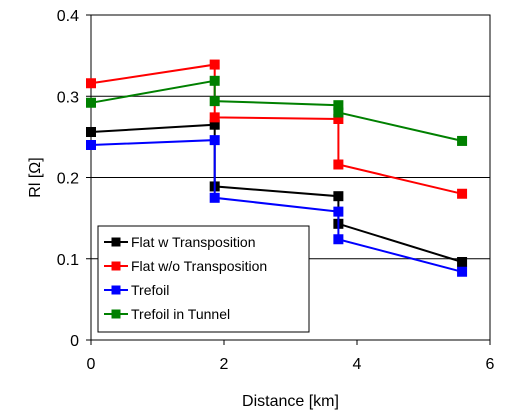 This screenshot has width=505, height=412. What do you see at coordinates (68, 179) in the screenshot?
I see `y-tick-label: 0.2` at bounding box center [68, 179].